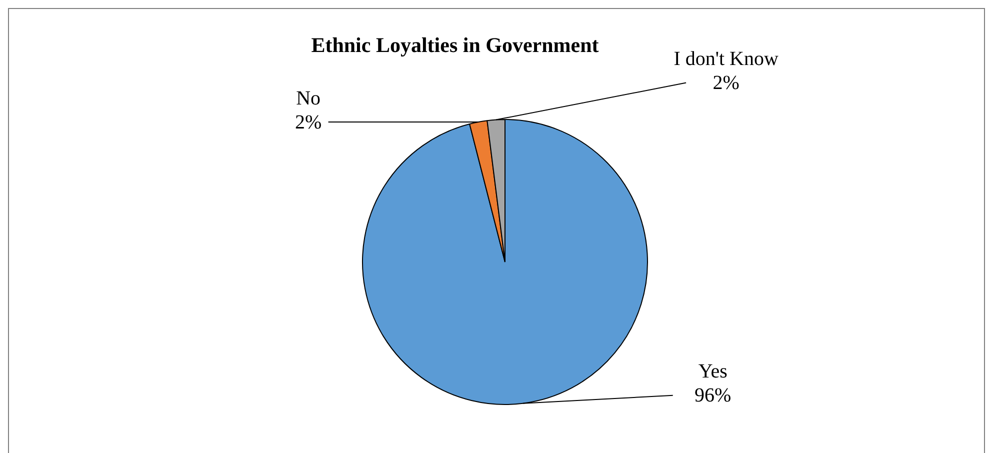 The image size is (992, 453). What do you see at coordinates (726, 59) in the screenshot?
I see `slice-label: I don't Know` at bounding box center [726, 59].